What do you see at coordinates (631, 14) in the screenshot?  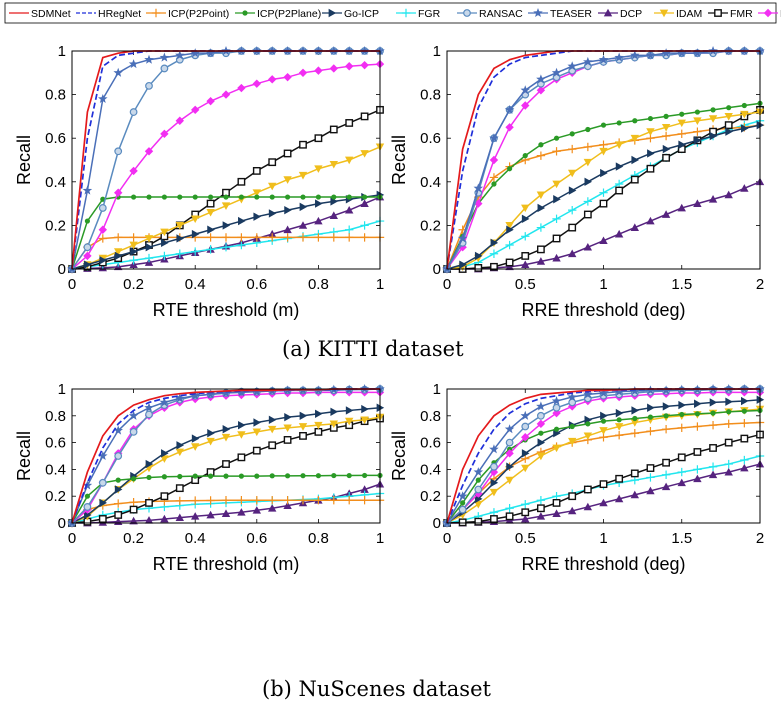 I see `legend-label: DCP` at bounding box center [631, 14].